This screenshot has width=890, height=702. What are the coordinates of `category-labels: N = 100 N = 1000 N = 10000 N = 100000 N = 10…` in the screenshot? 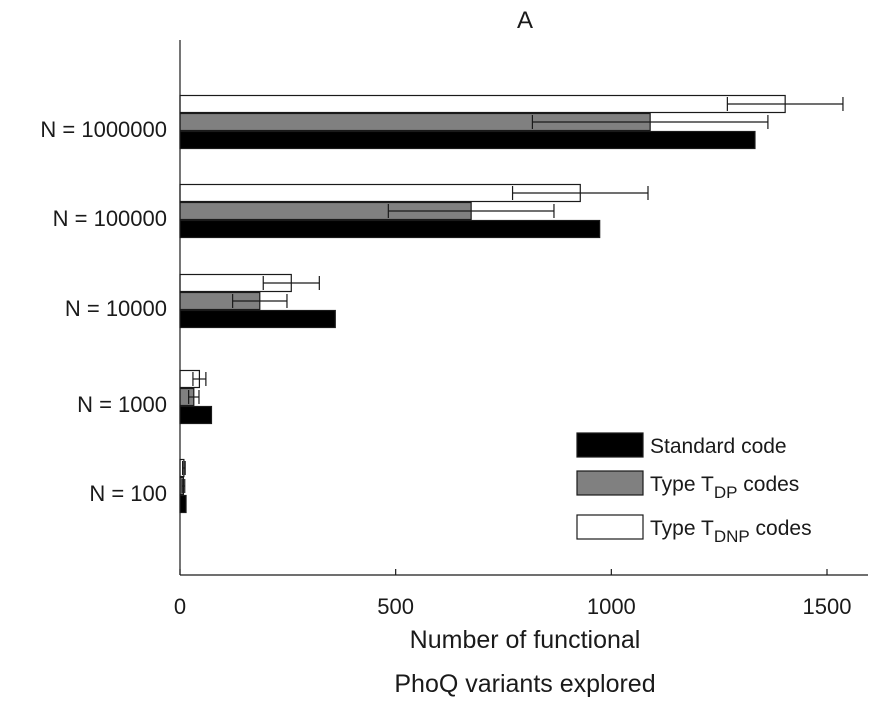 It's located at (103, 311).